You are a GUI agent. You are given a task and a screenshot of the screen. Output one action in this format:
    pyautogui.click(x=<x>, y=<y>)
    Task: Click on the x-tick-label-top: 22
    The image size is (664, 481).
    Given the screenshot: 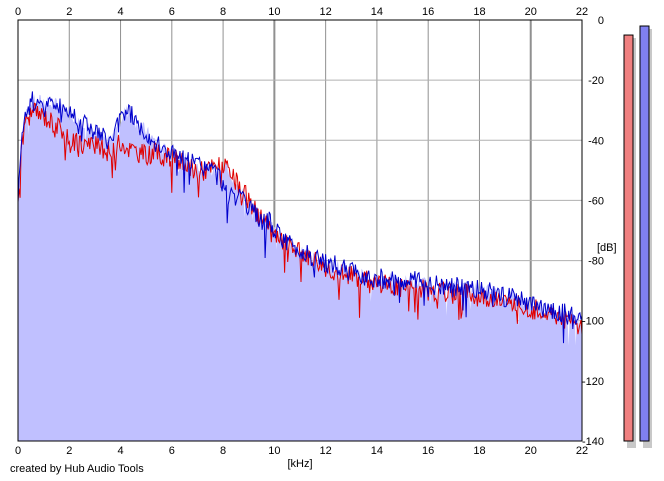 What is the action you would take?
    pyautogui.click(x=582, y=12)
    